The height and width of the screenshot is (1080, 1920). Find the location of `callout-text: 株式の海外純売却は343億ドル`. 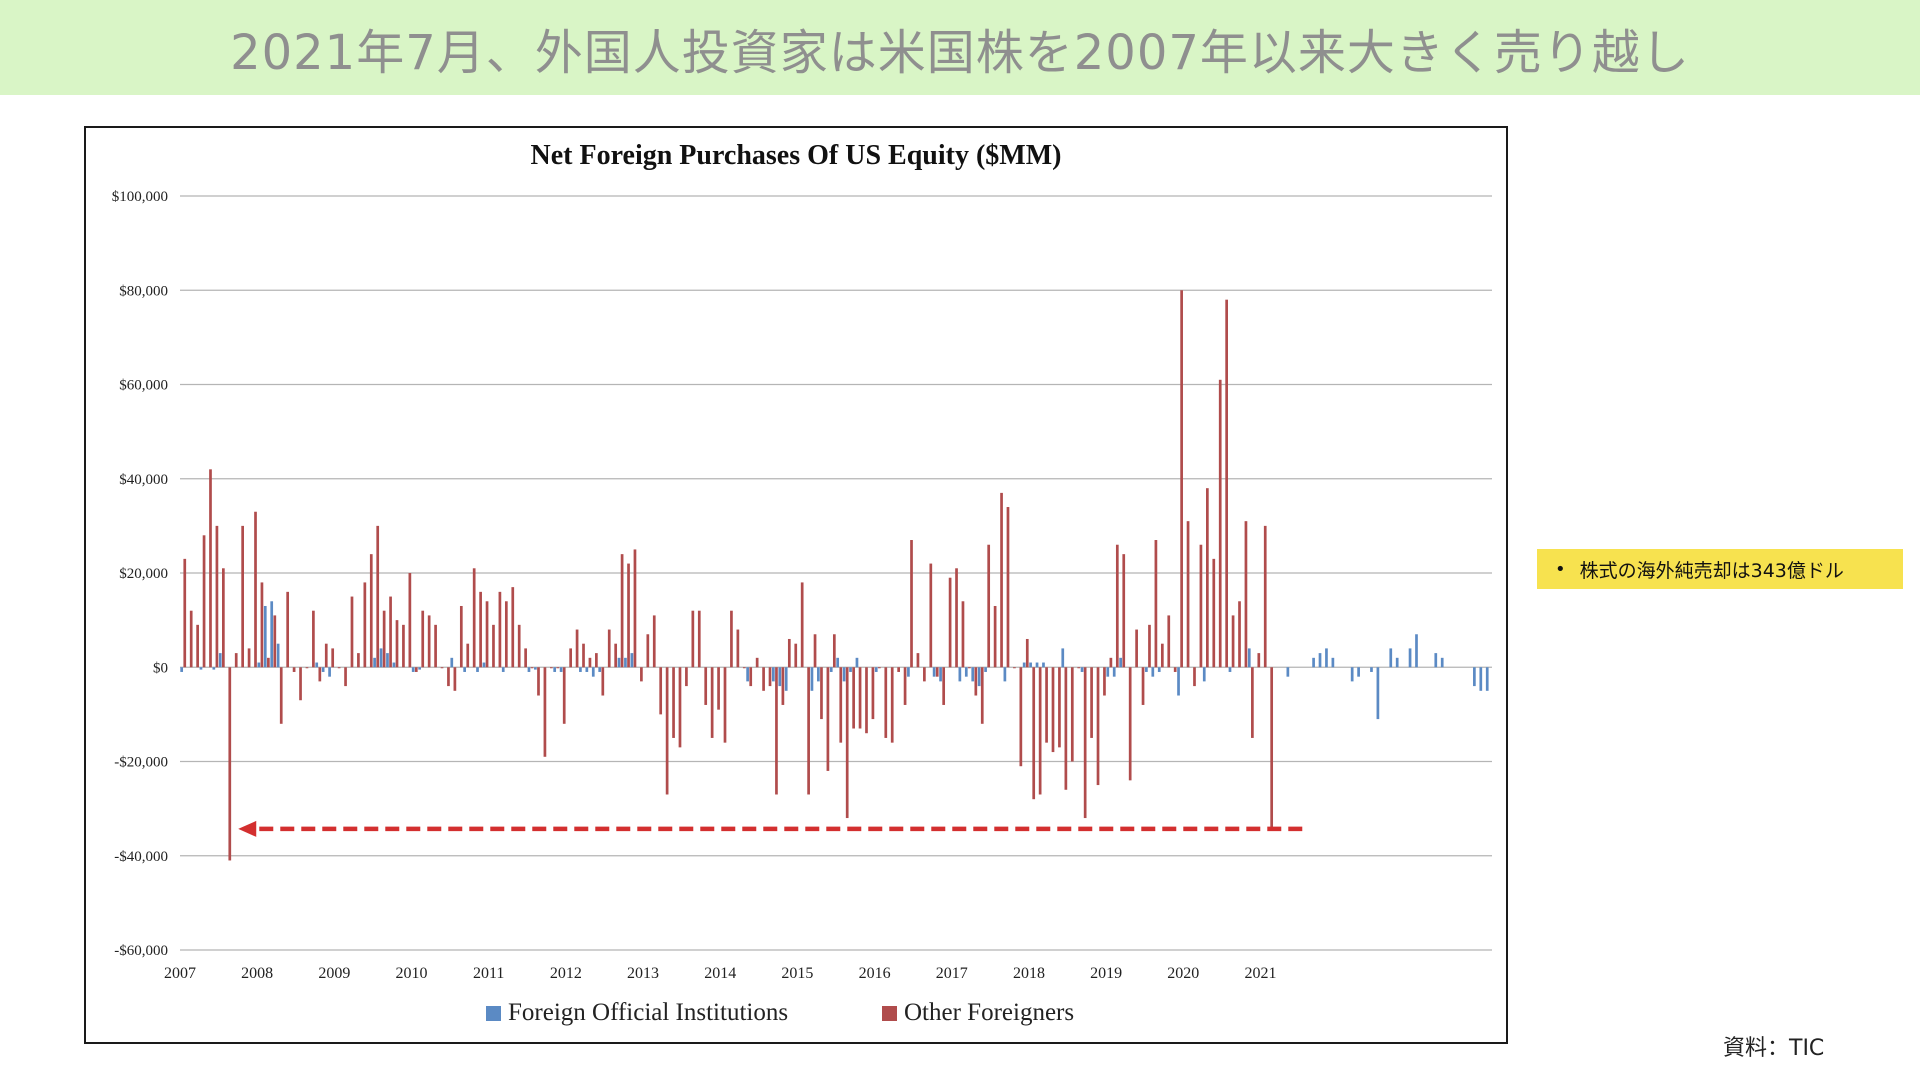

callout-text: 株式の海外純売却は343億ドル is located at coordinates (1711, 570).